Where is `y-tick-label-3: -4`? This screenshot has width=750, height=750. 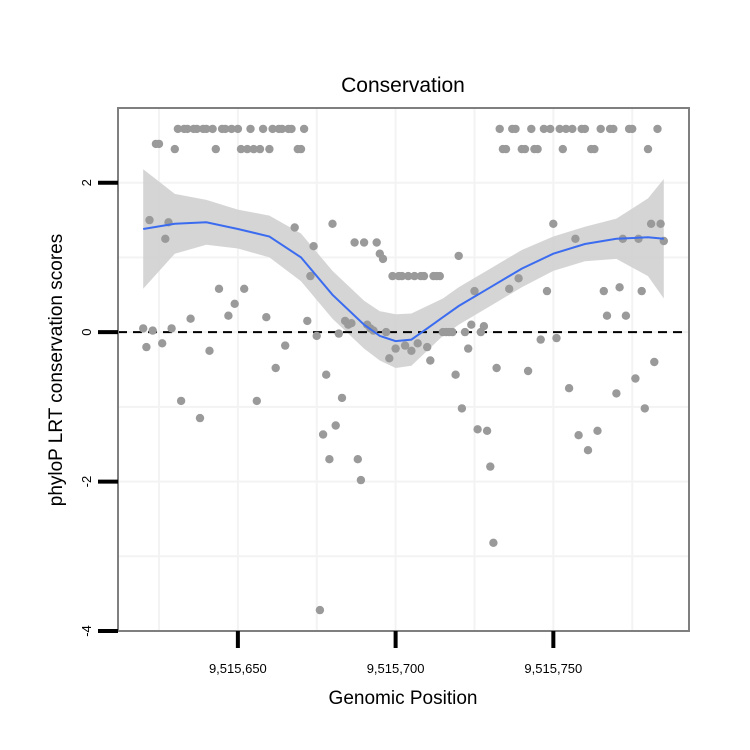 y-tick-label-3: -4 is located at coordinates (86, 631).